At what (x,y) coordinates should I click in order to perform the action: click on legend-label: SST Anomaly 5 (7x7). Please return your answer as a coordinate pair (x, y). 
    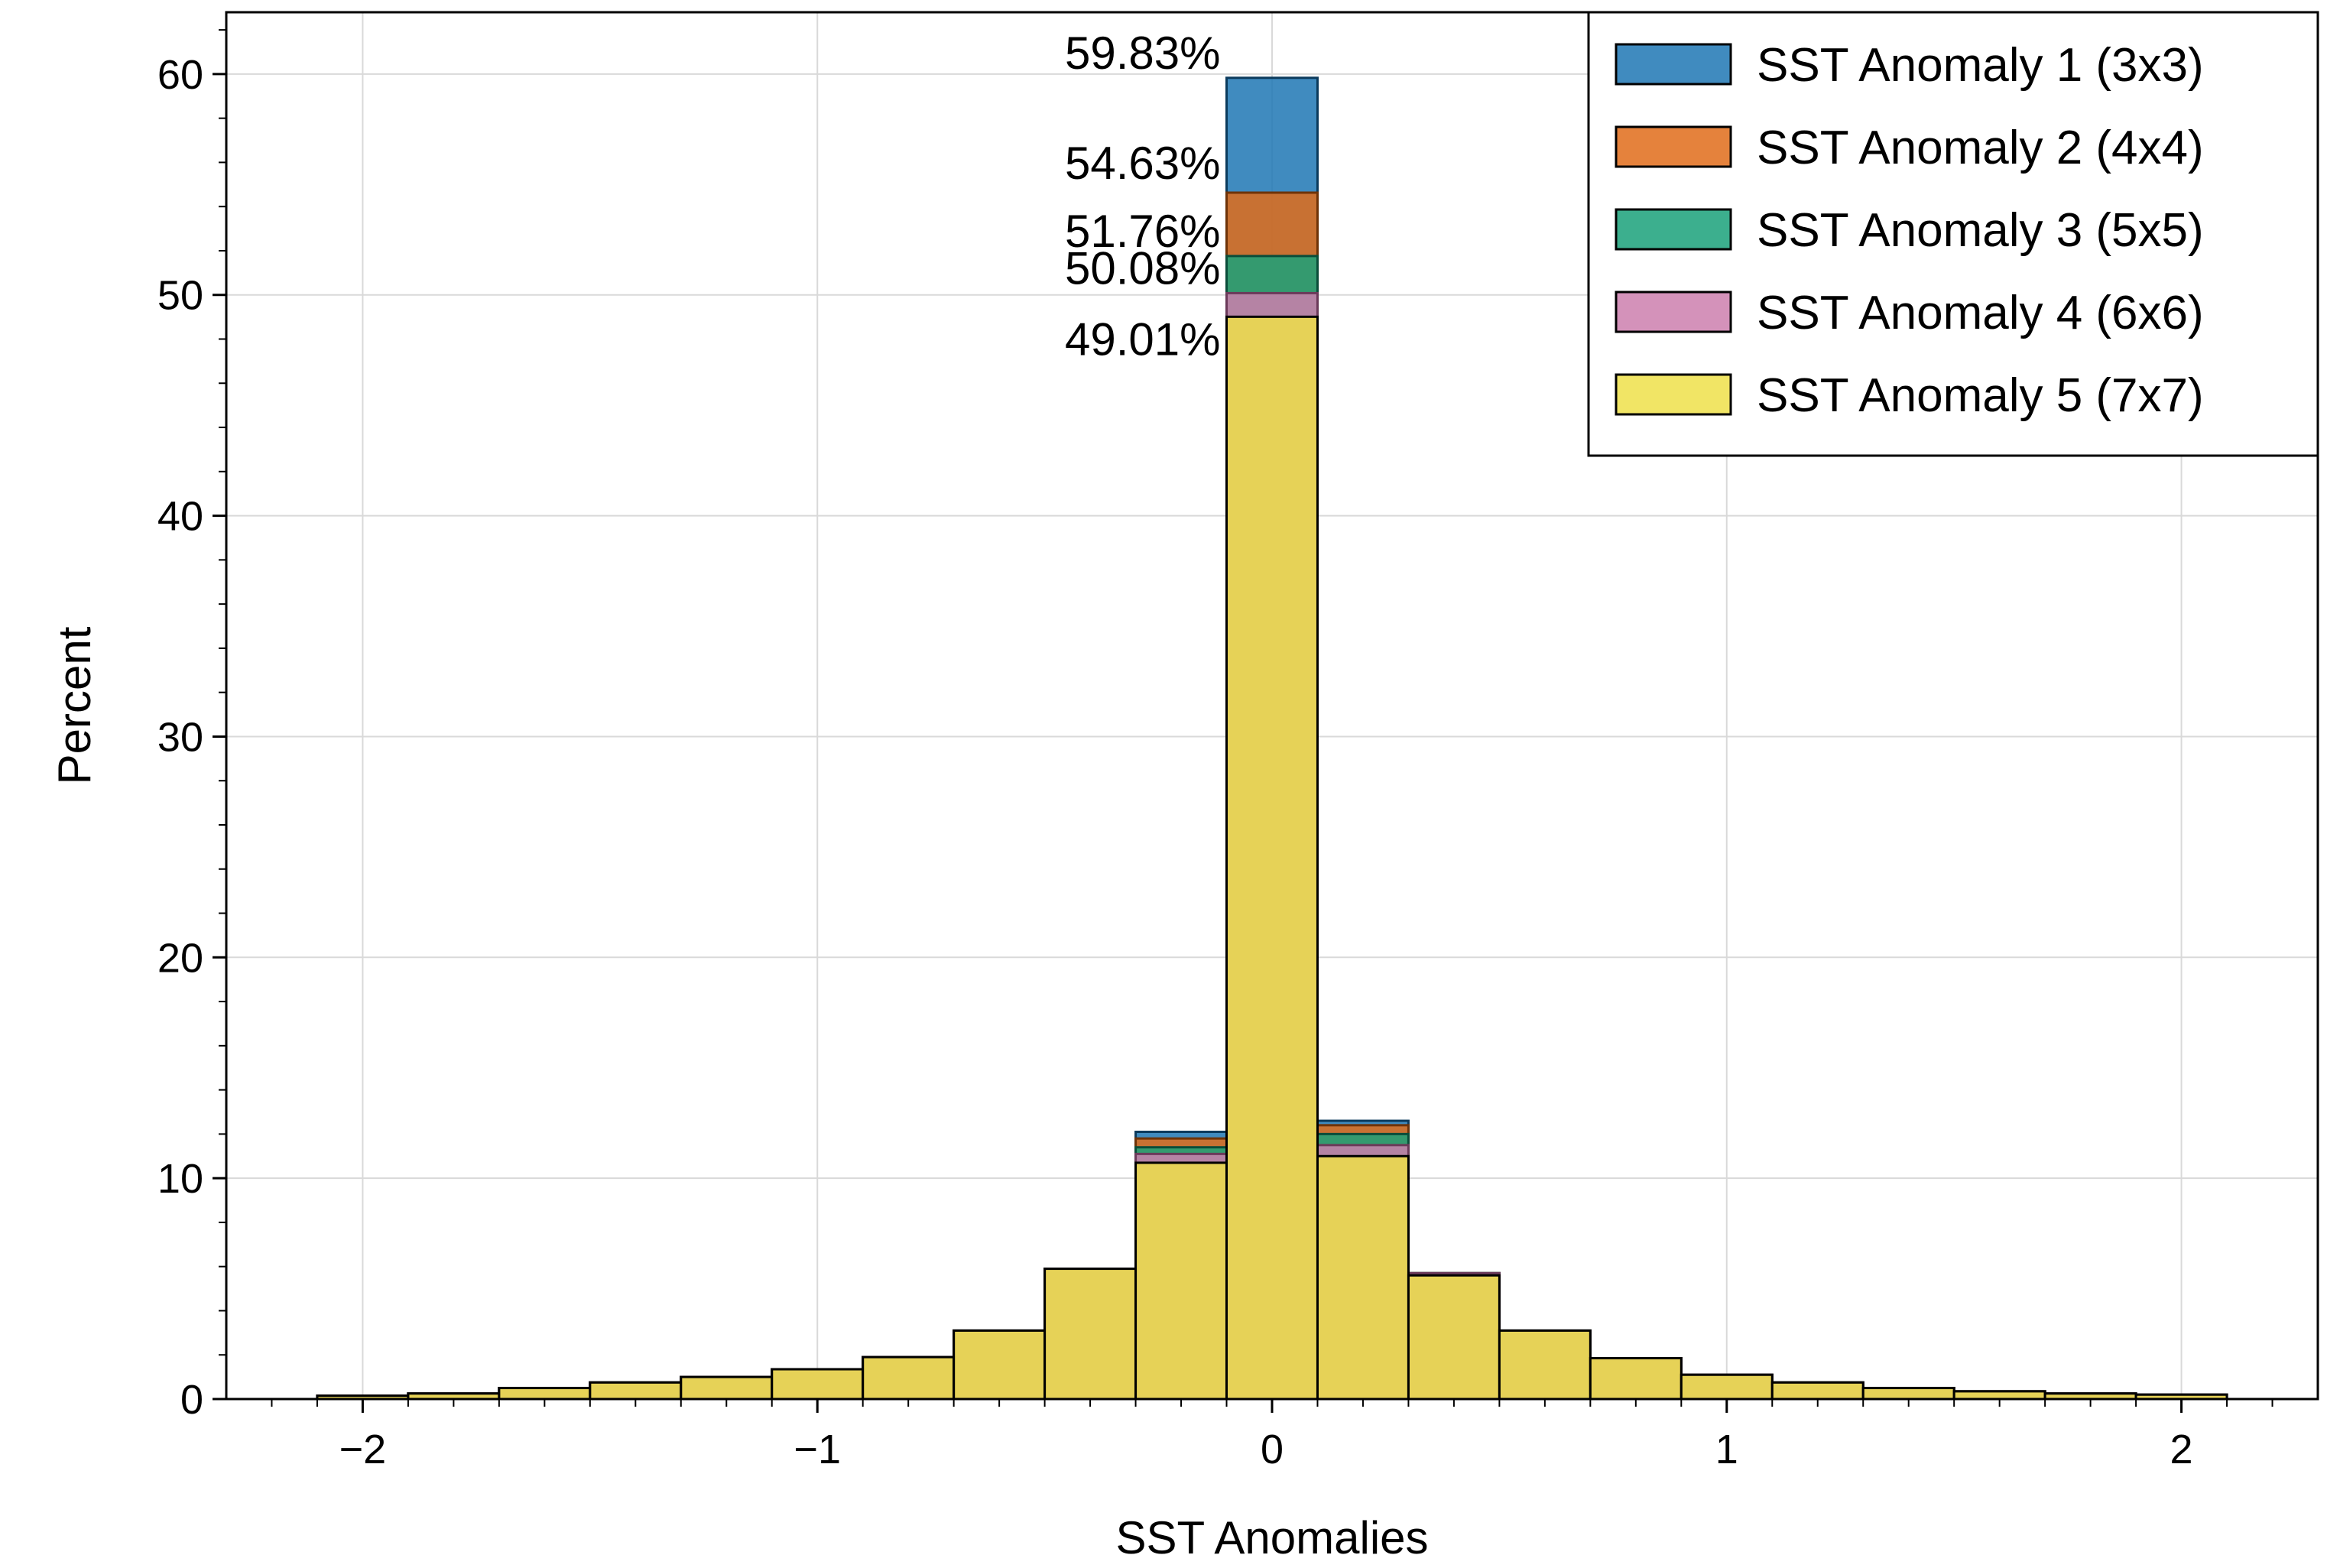
    Looking at the image, I should click on (1980, 395).